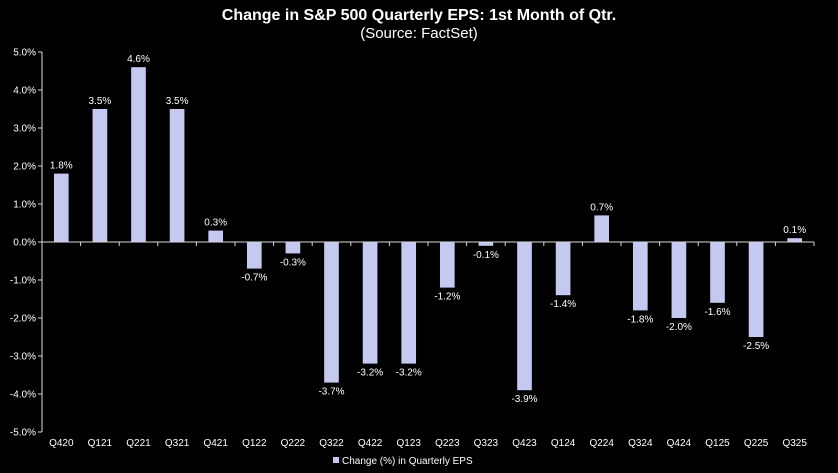  I want to click on data-label: -1.4%, so click(563, 304).